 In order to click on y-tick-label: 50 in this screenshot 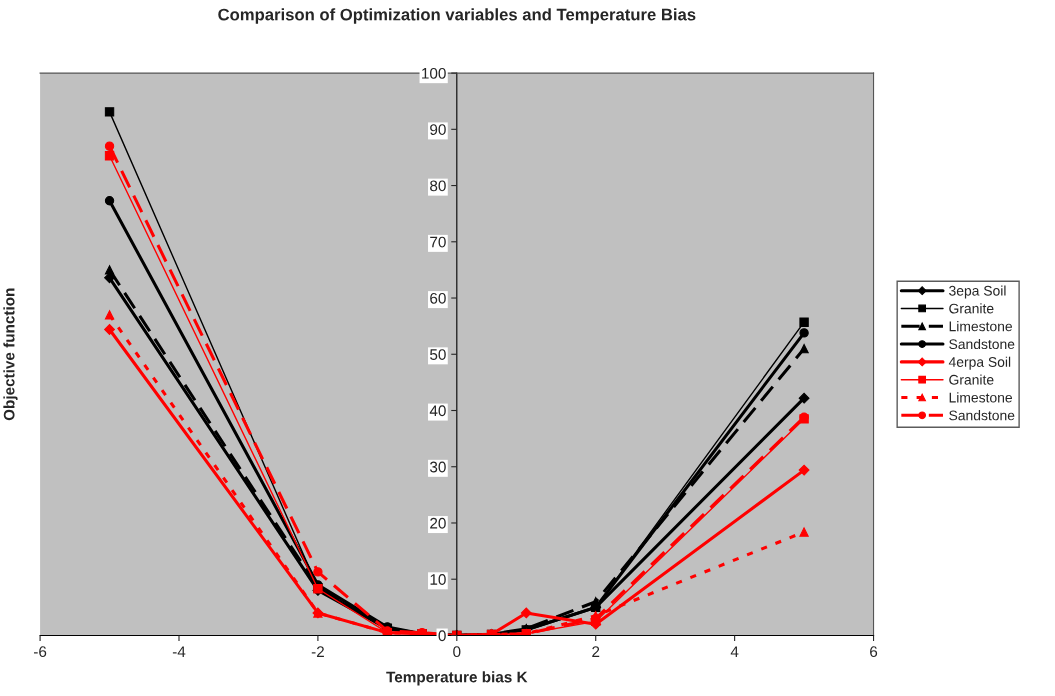, I will do `click(438, 354)`.